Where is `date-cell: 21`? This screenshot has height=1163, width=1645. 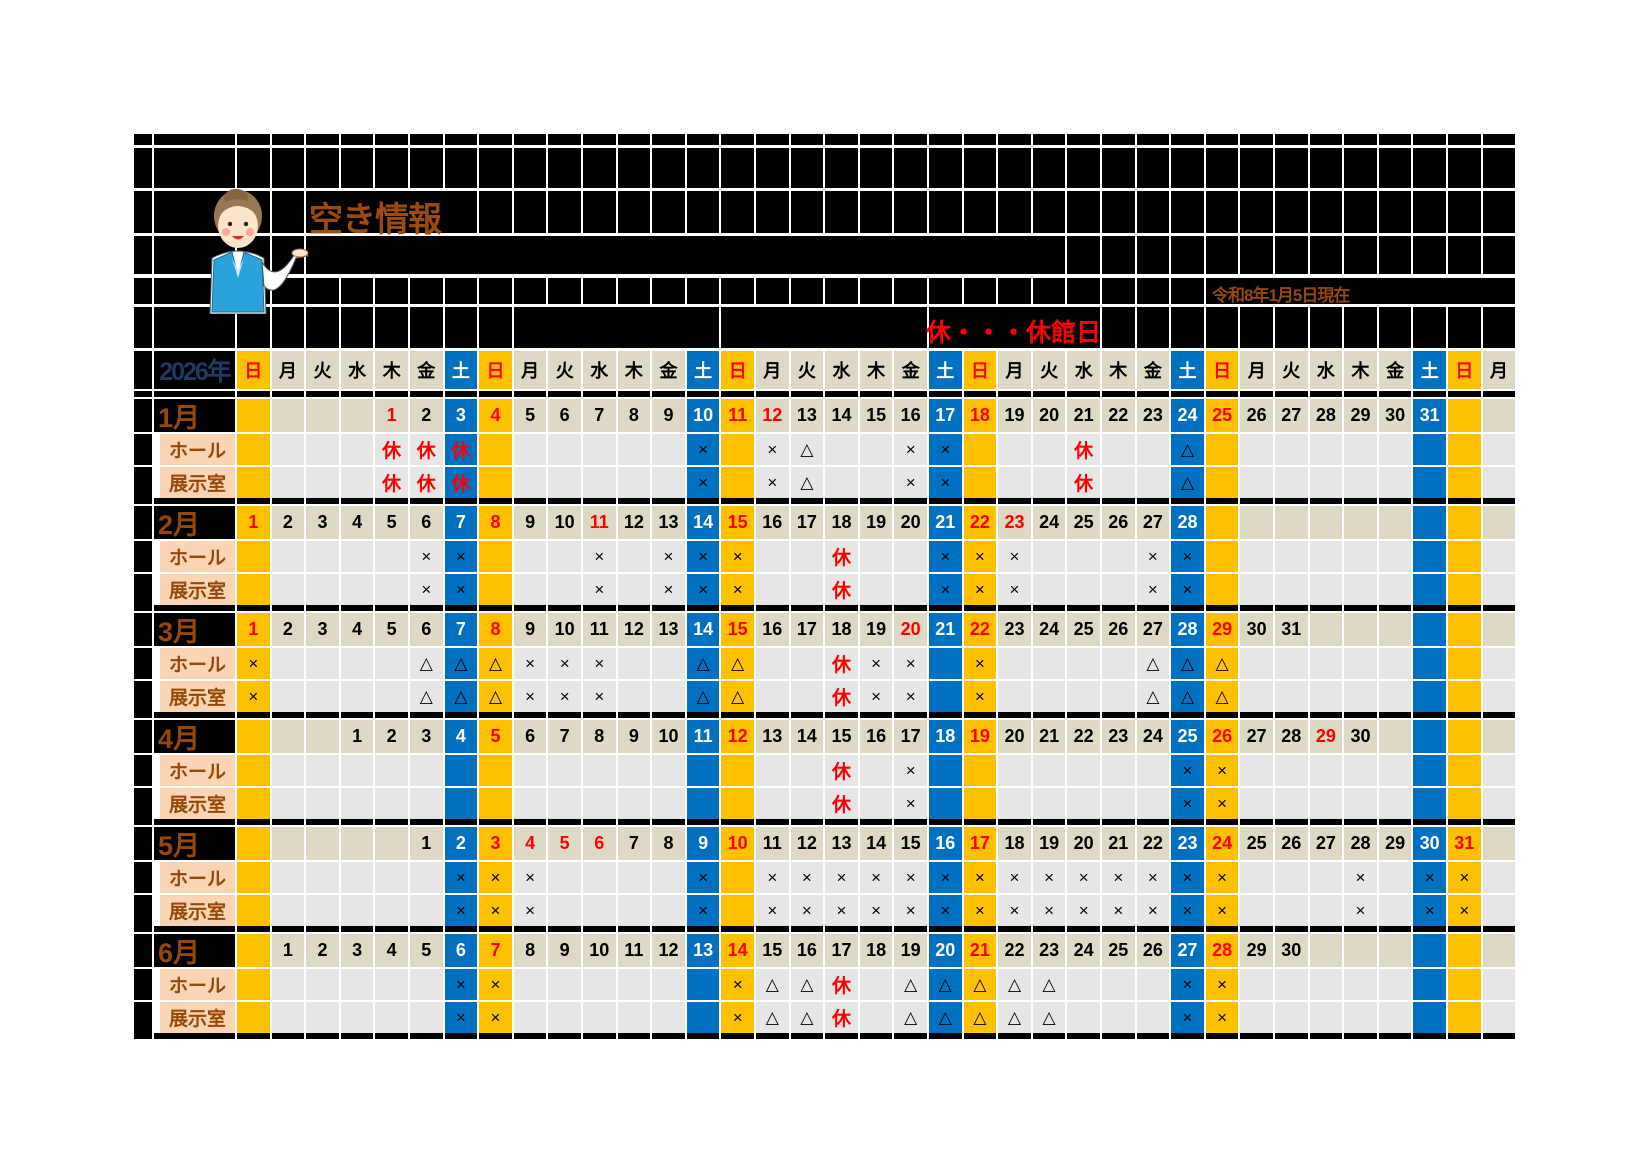
date-cell: 21 is located at coordinates (945, 629).